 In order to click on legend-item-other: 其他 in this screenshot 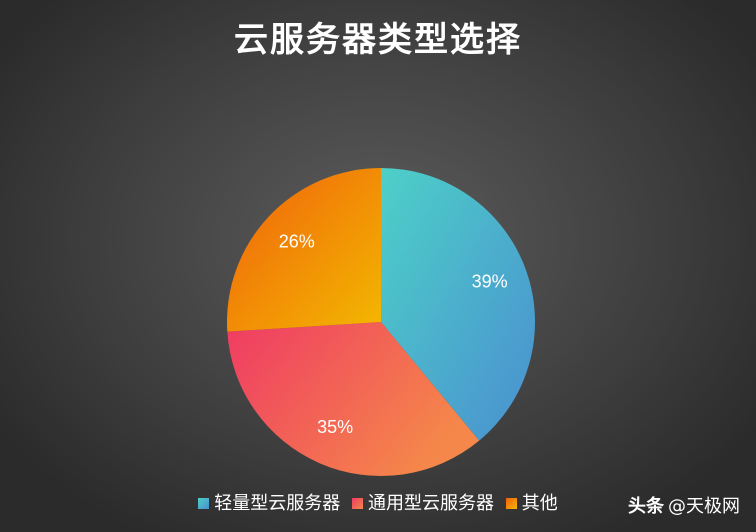, I will do `click(531, 502)`.